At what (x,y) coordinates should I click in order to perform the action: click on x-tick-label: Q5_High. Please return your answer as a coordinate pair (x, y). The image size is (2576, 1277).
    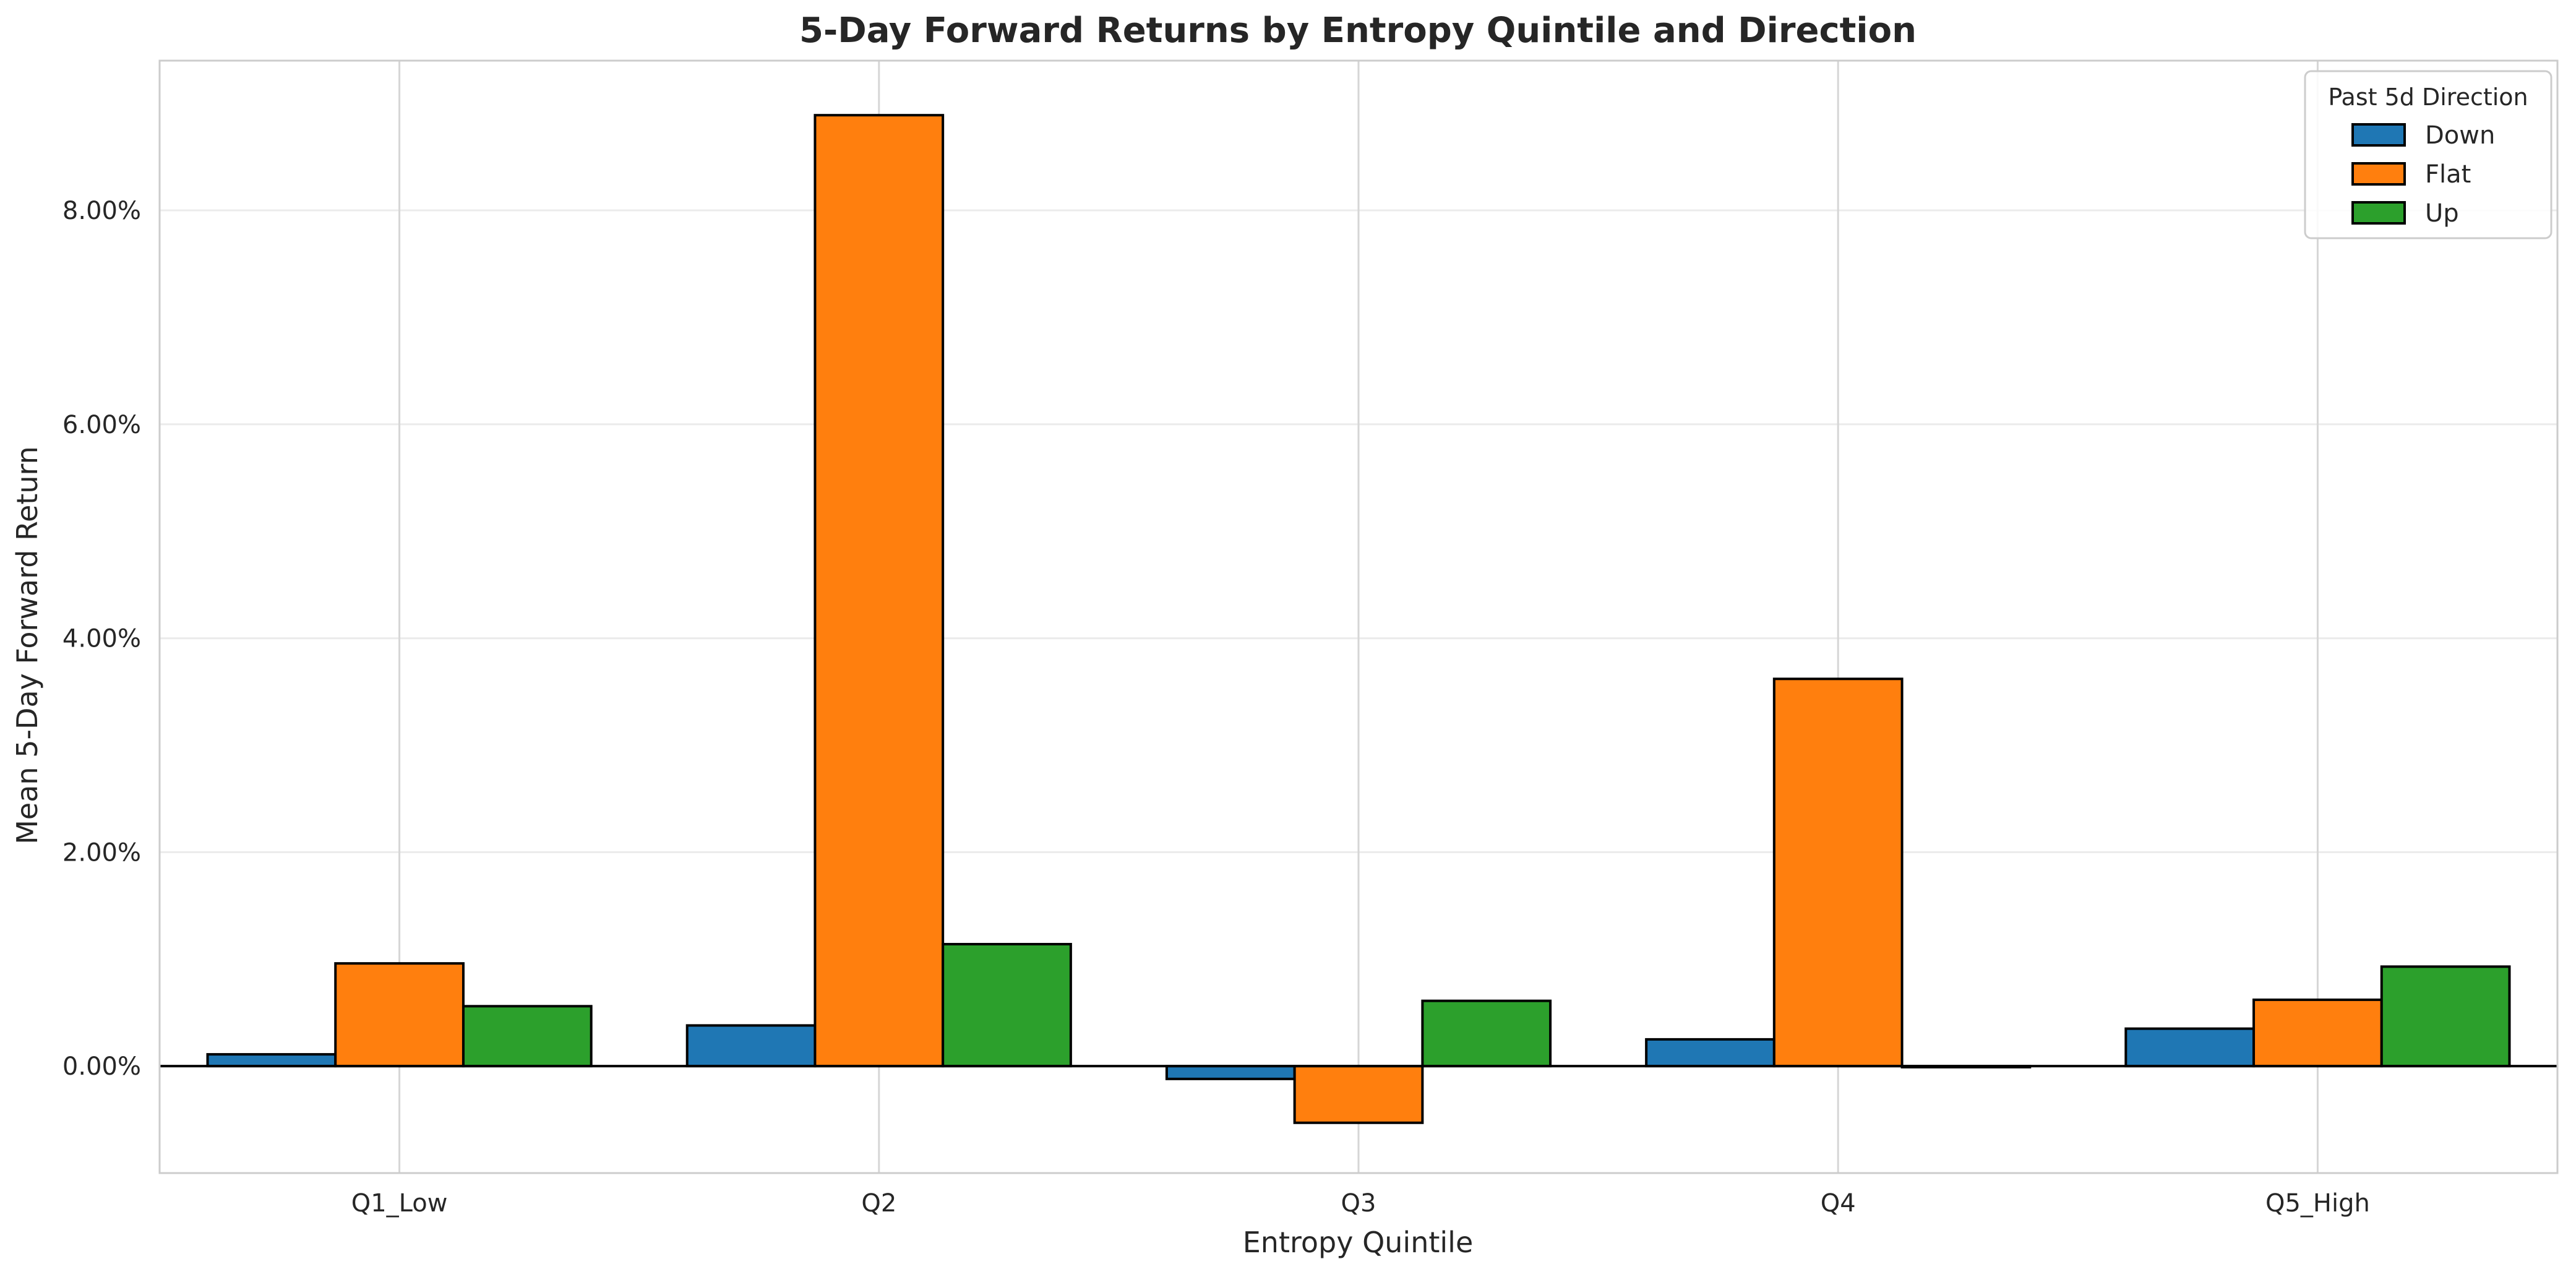
    Looking at the image, I should click on (2317, 1203).